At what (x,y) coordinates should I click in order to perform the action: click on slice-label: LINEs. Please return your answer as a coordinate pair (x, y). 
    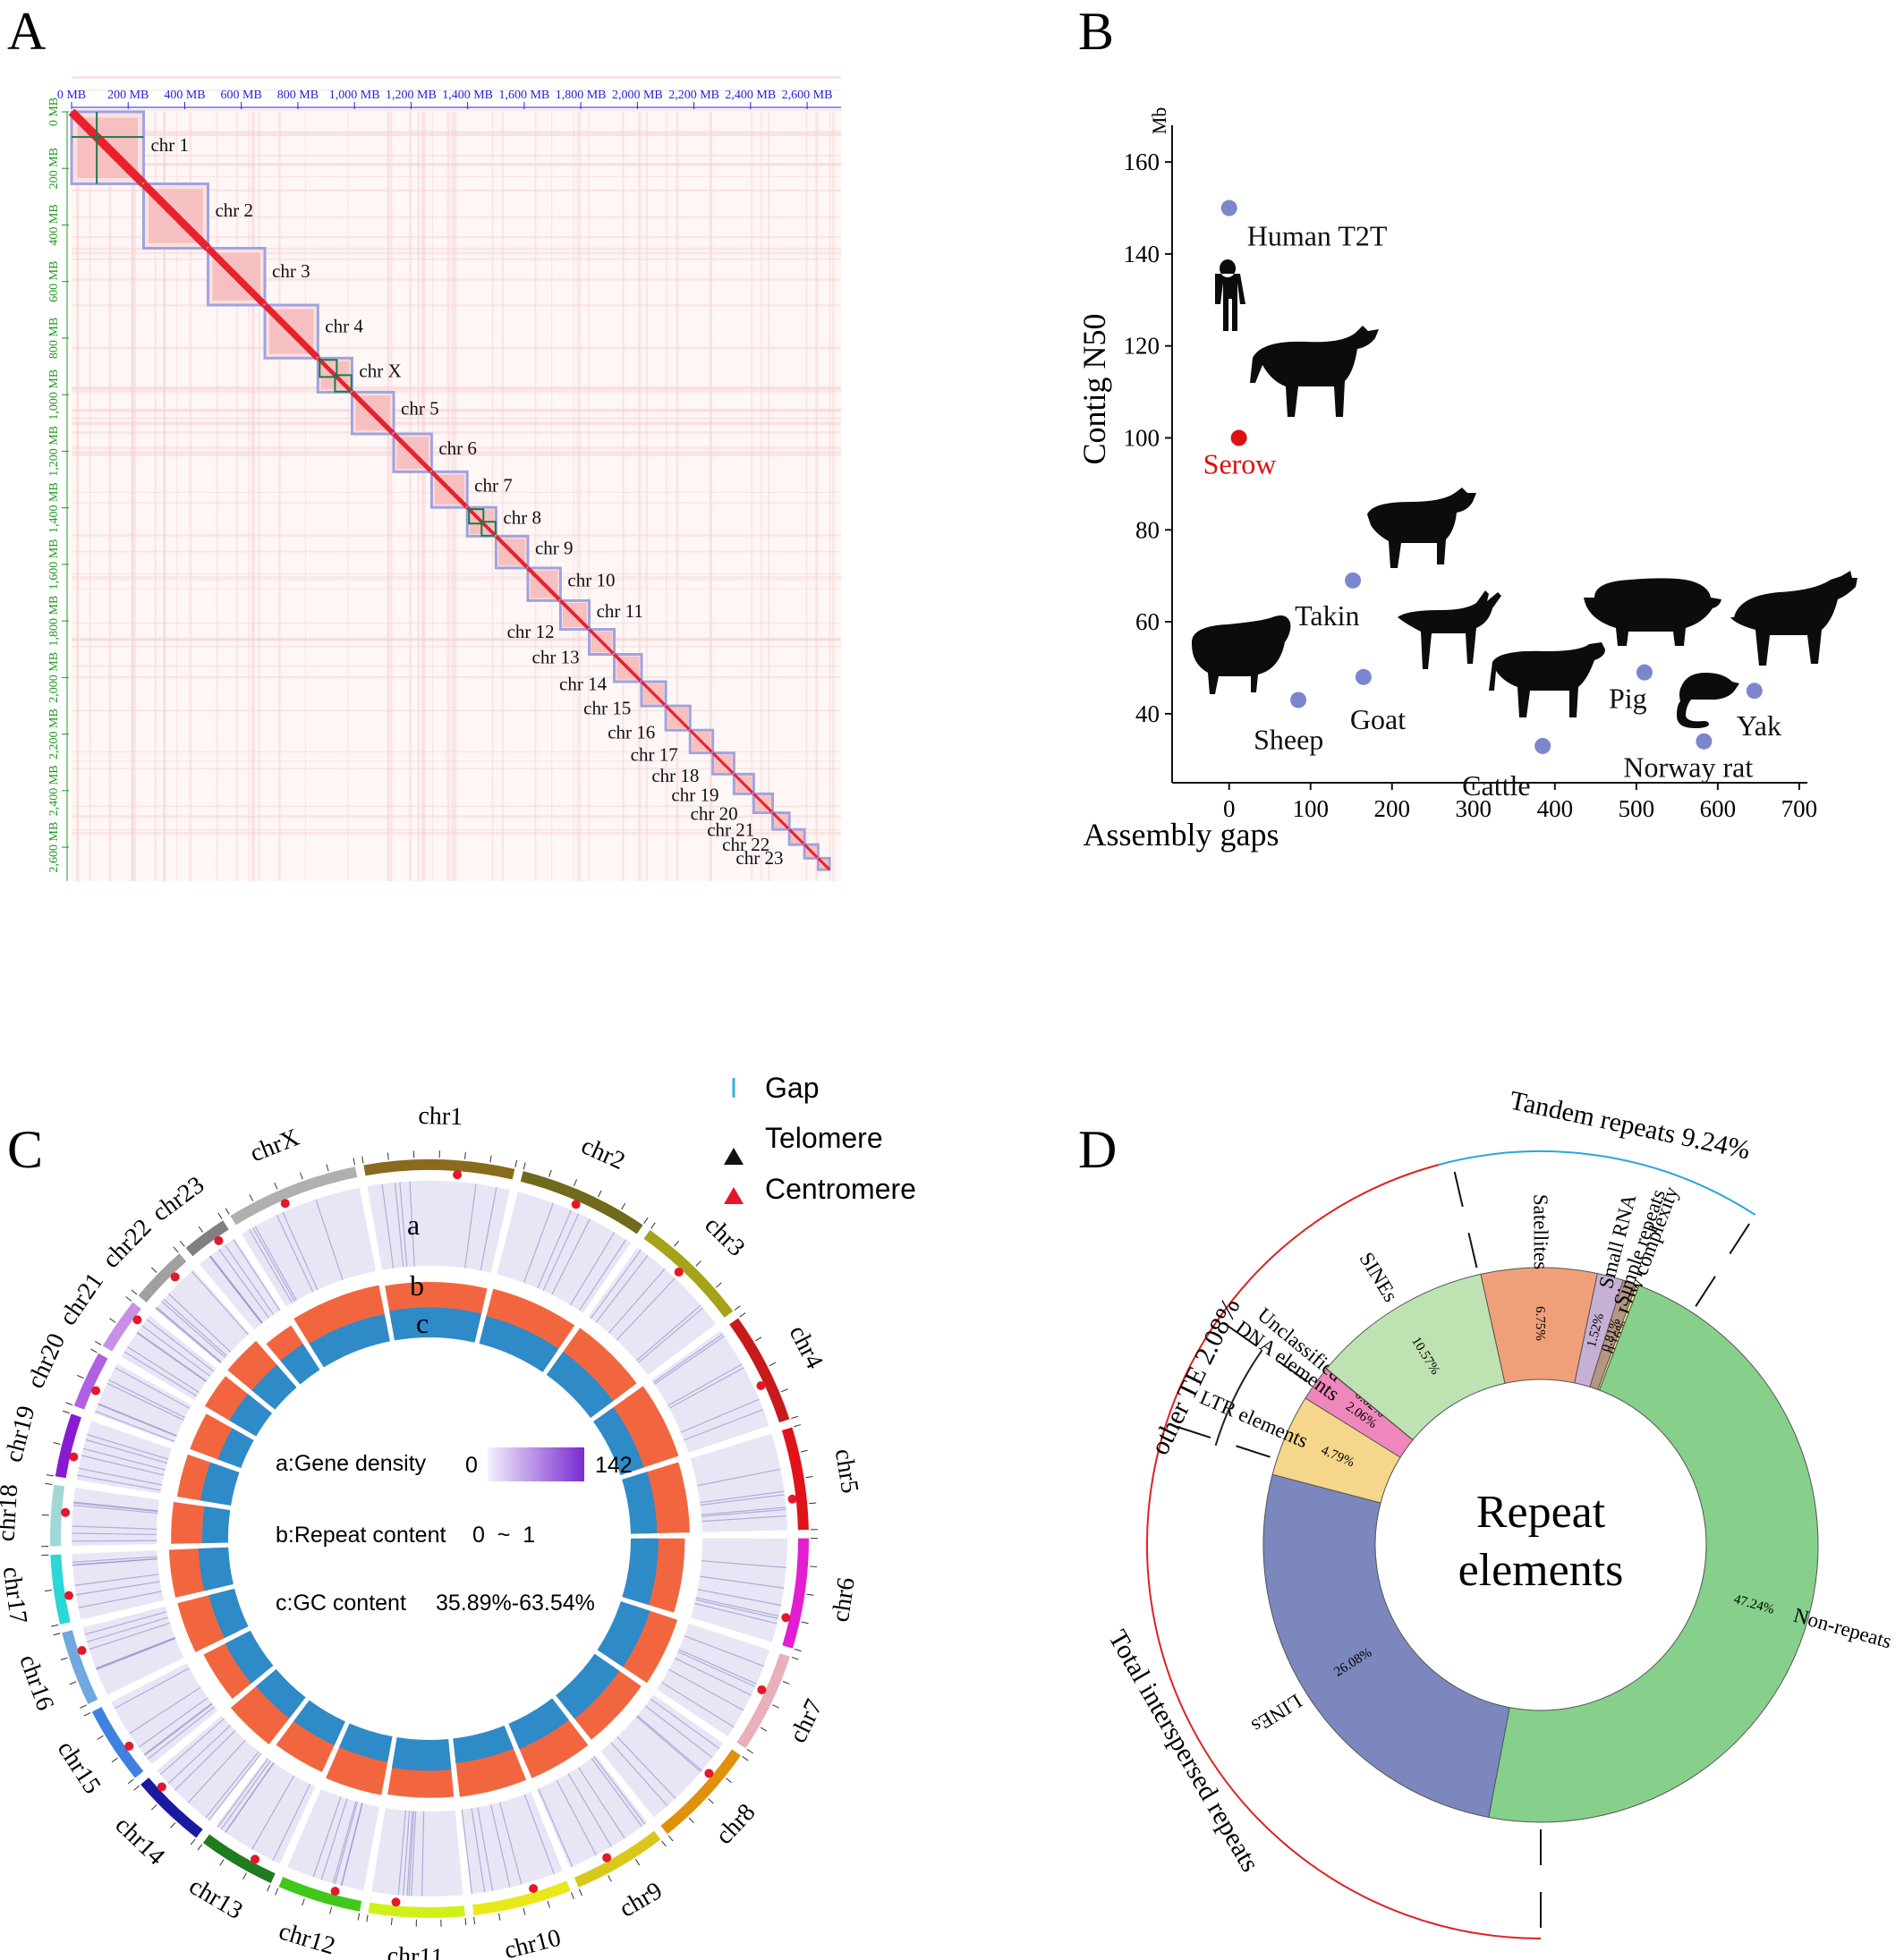
    Looking at the image, I should click on (1276, 1714).